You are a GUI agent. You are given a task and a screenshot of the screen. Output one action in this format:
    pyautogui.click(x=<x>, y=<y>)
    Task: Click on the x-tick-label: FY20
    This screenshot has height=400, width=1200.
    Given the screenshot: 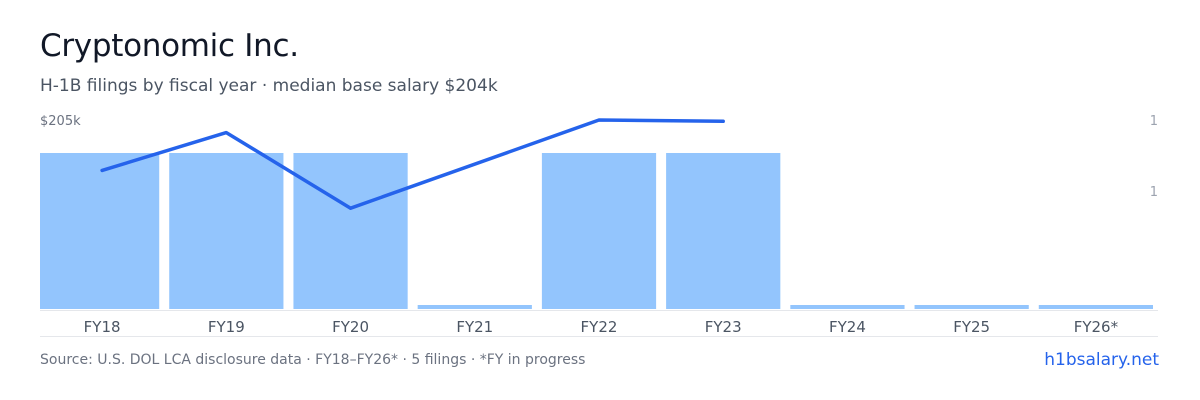 What is the action you would take?
    pyautogui.click(x=350, y=327)
    